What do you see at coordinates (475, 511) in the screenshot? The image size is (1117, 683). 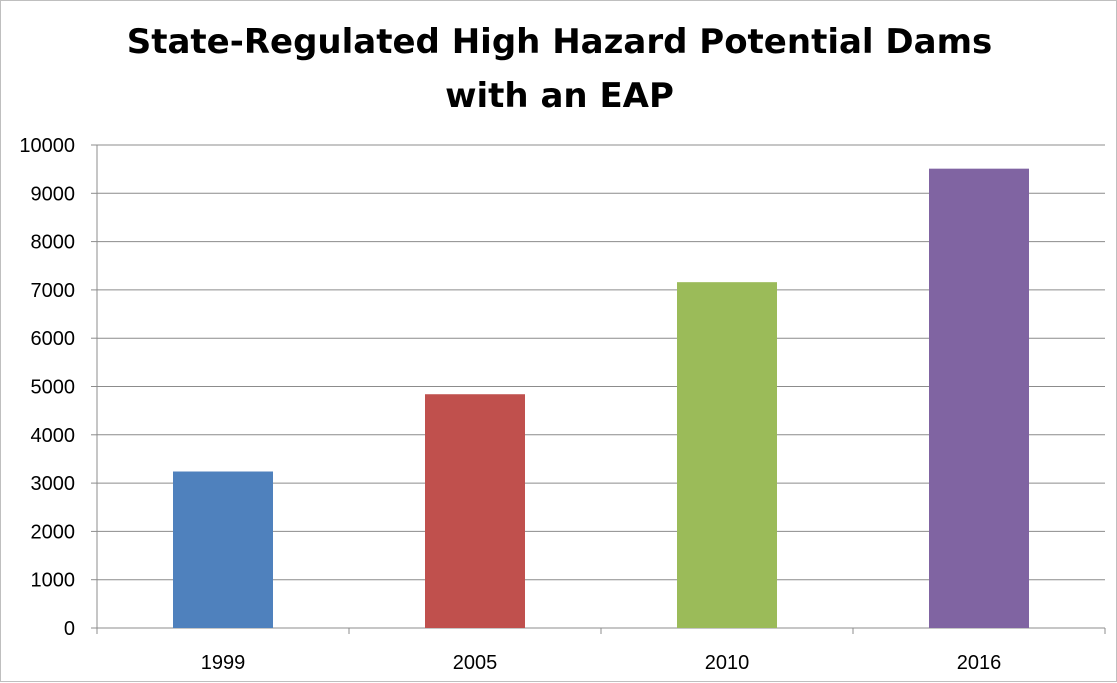 I see `bar-2005` at bounding box center [475, 511].